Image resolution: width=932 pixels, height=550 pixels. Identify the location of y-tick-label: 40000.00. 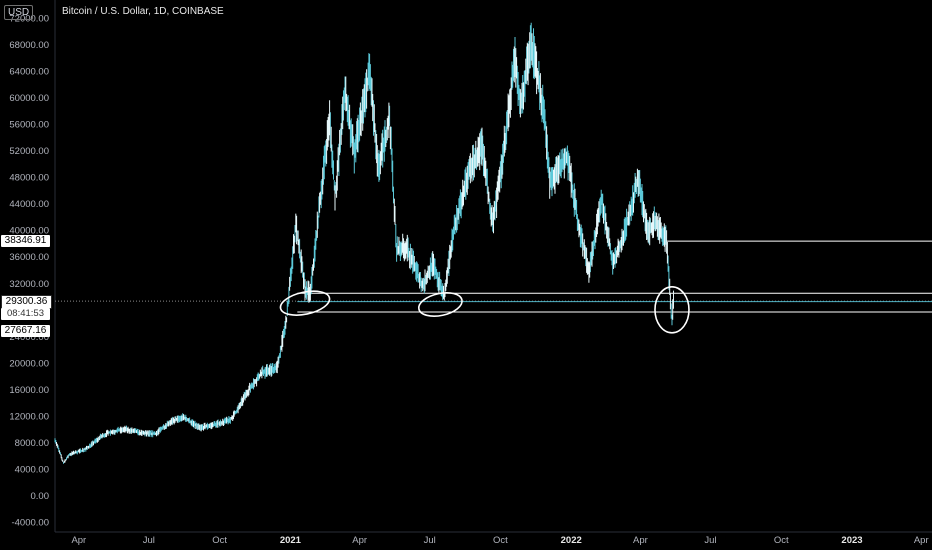
(29, 231).